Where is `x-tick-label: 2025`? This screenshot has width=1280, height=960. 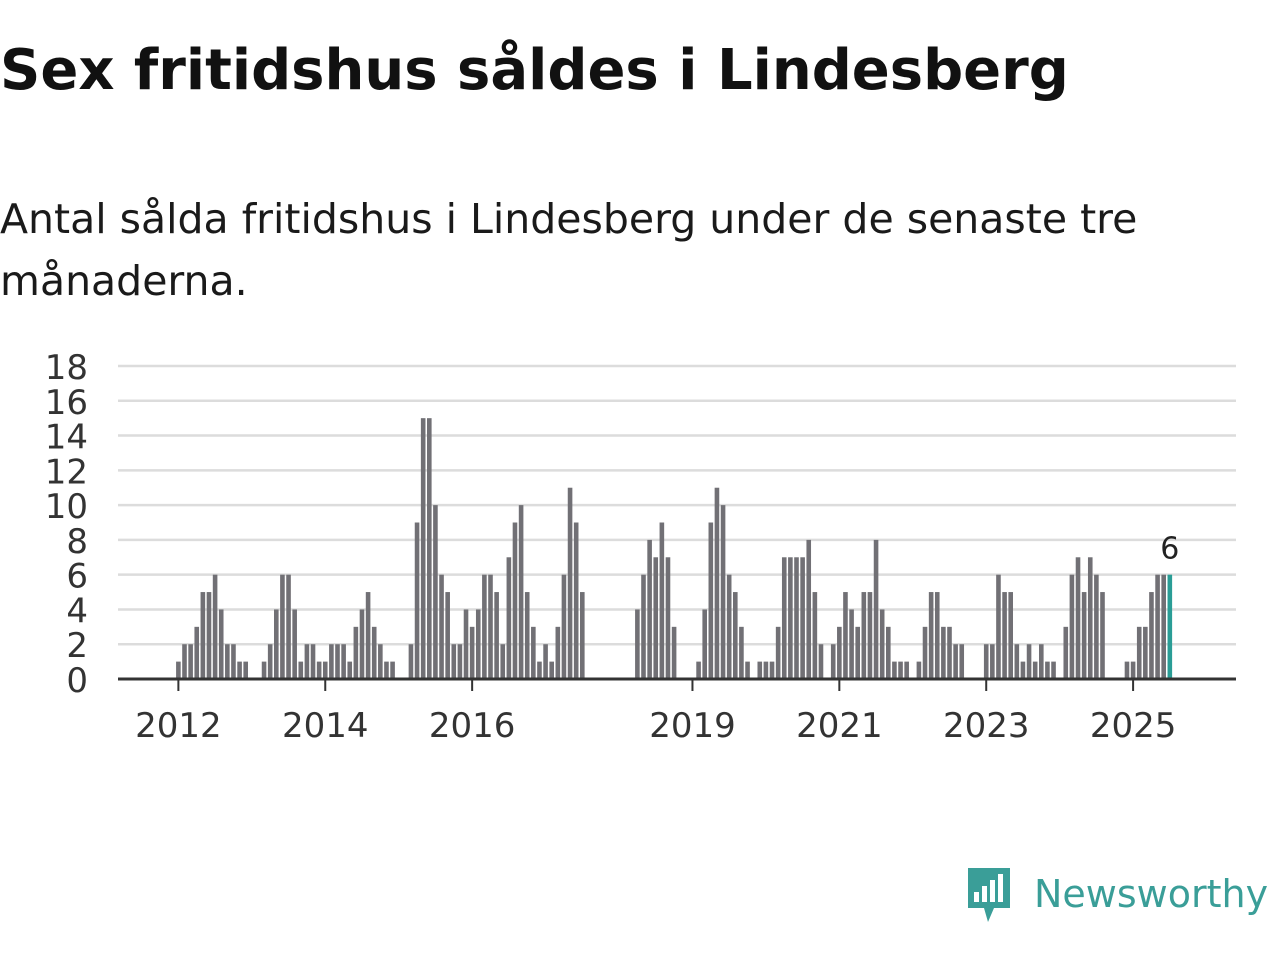 x-tick-label: 2025 is located at coordinates (1133, 726).